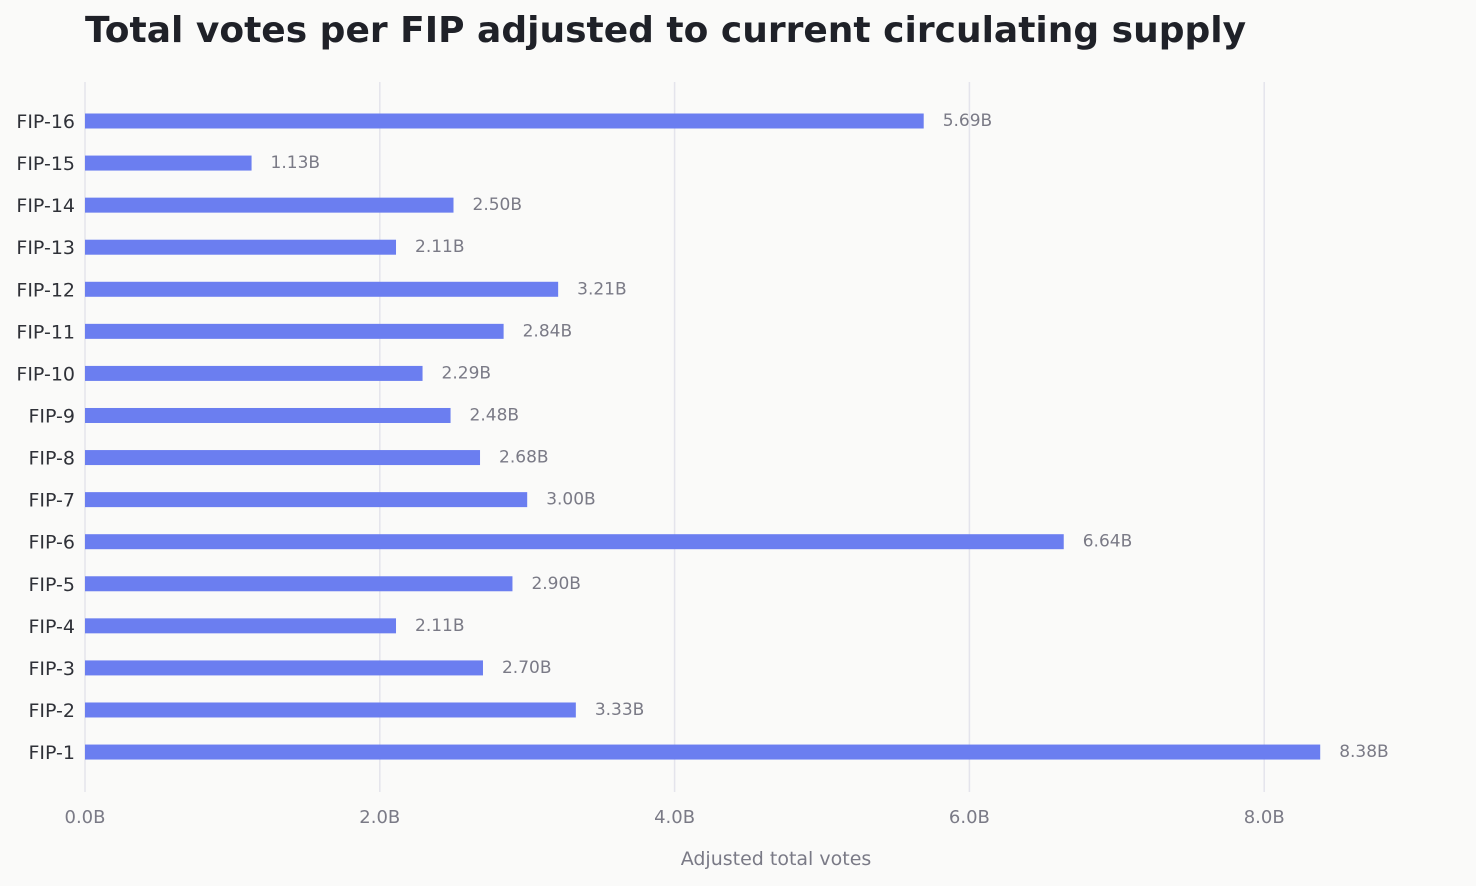 This screenshot has height=886, width=1476. What do you see at coordinates (467, 373) in the screenshot?
I see `value-label: 2.29B` at bounding box center [467, 373].